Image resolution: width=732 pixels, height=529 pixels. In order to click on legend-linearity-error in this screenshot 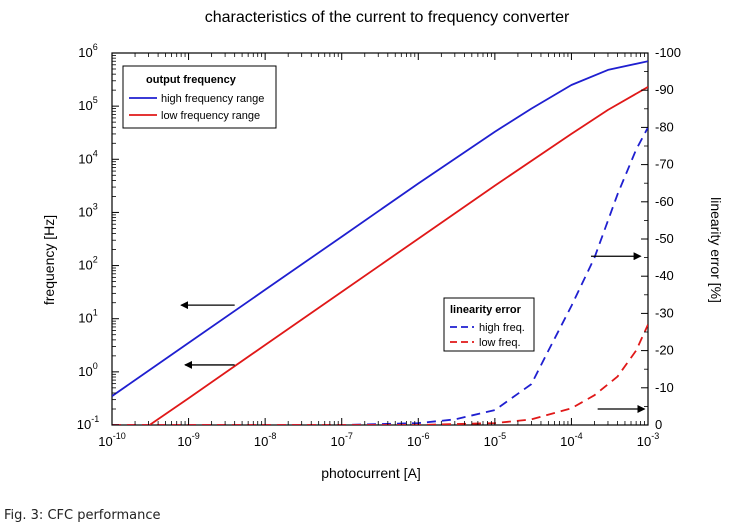, I will do `click(489, 324)`.